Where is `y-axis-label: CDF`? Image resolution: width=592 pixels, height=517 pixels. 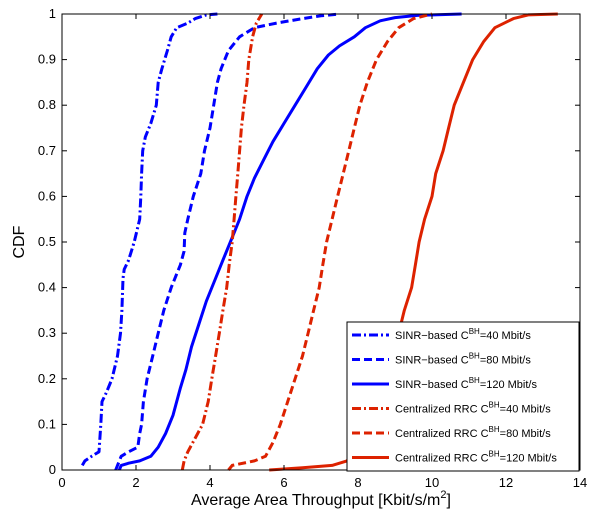
y-axis-label: CDF is located at coordinates (19, 241).